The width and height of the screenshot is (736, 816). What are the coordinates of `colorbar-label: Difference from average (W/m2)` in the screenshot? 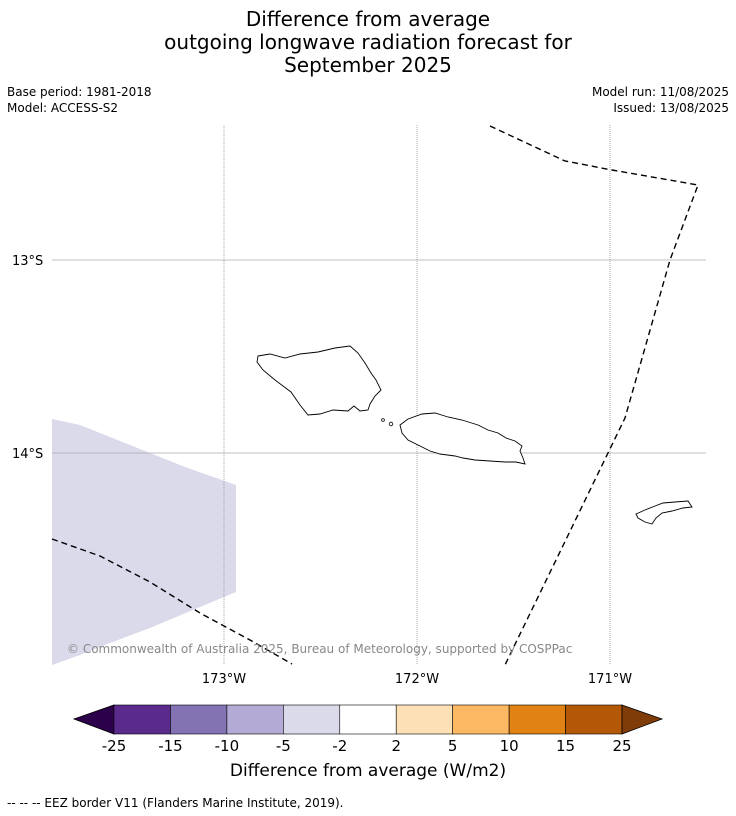 It's located at (368, 771).